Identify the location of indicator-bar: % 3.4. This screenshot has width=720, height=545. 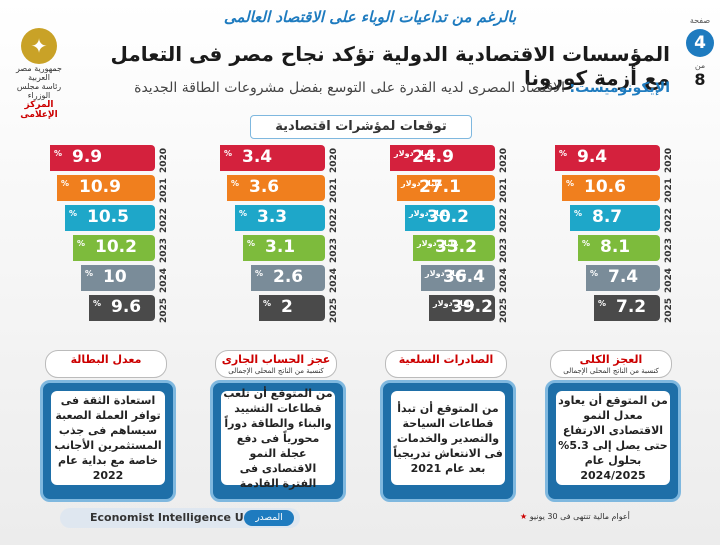
(272, 158).